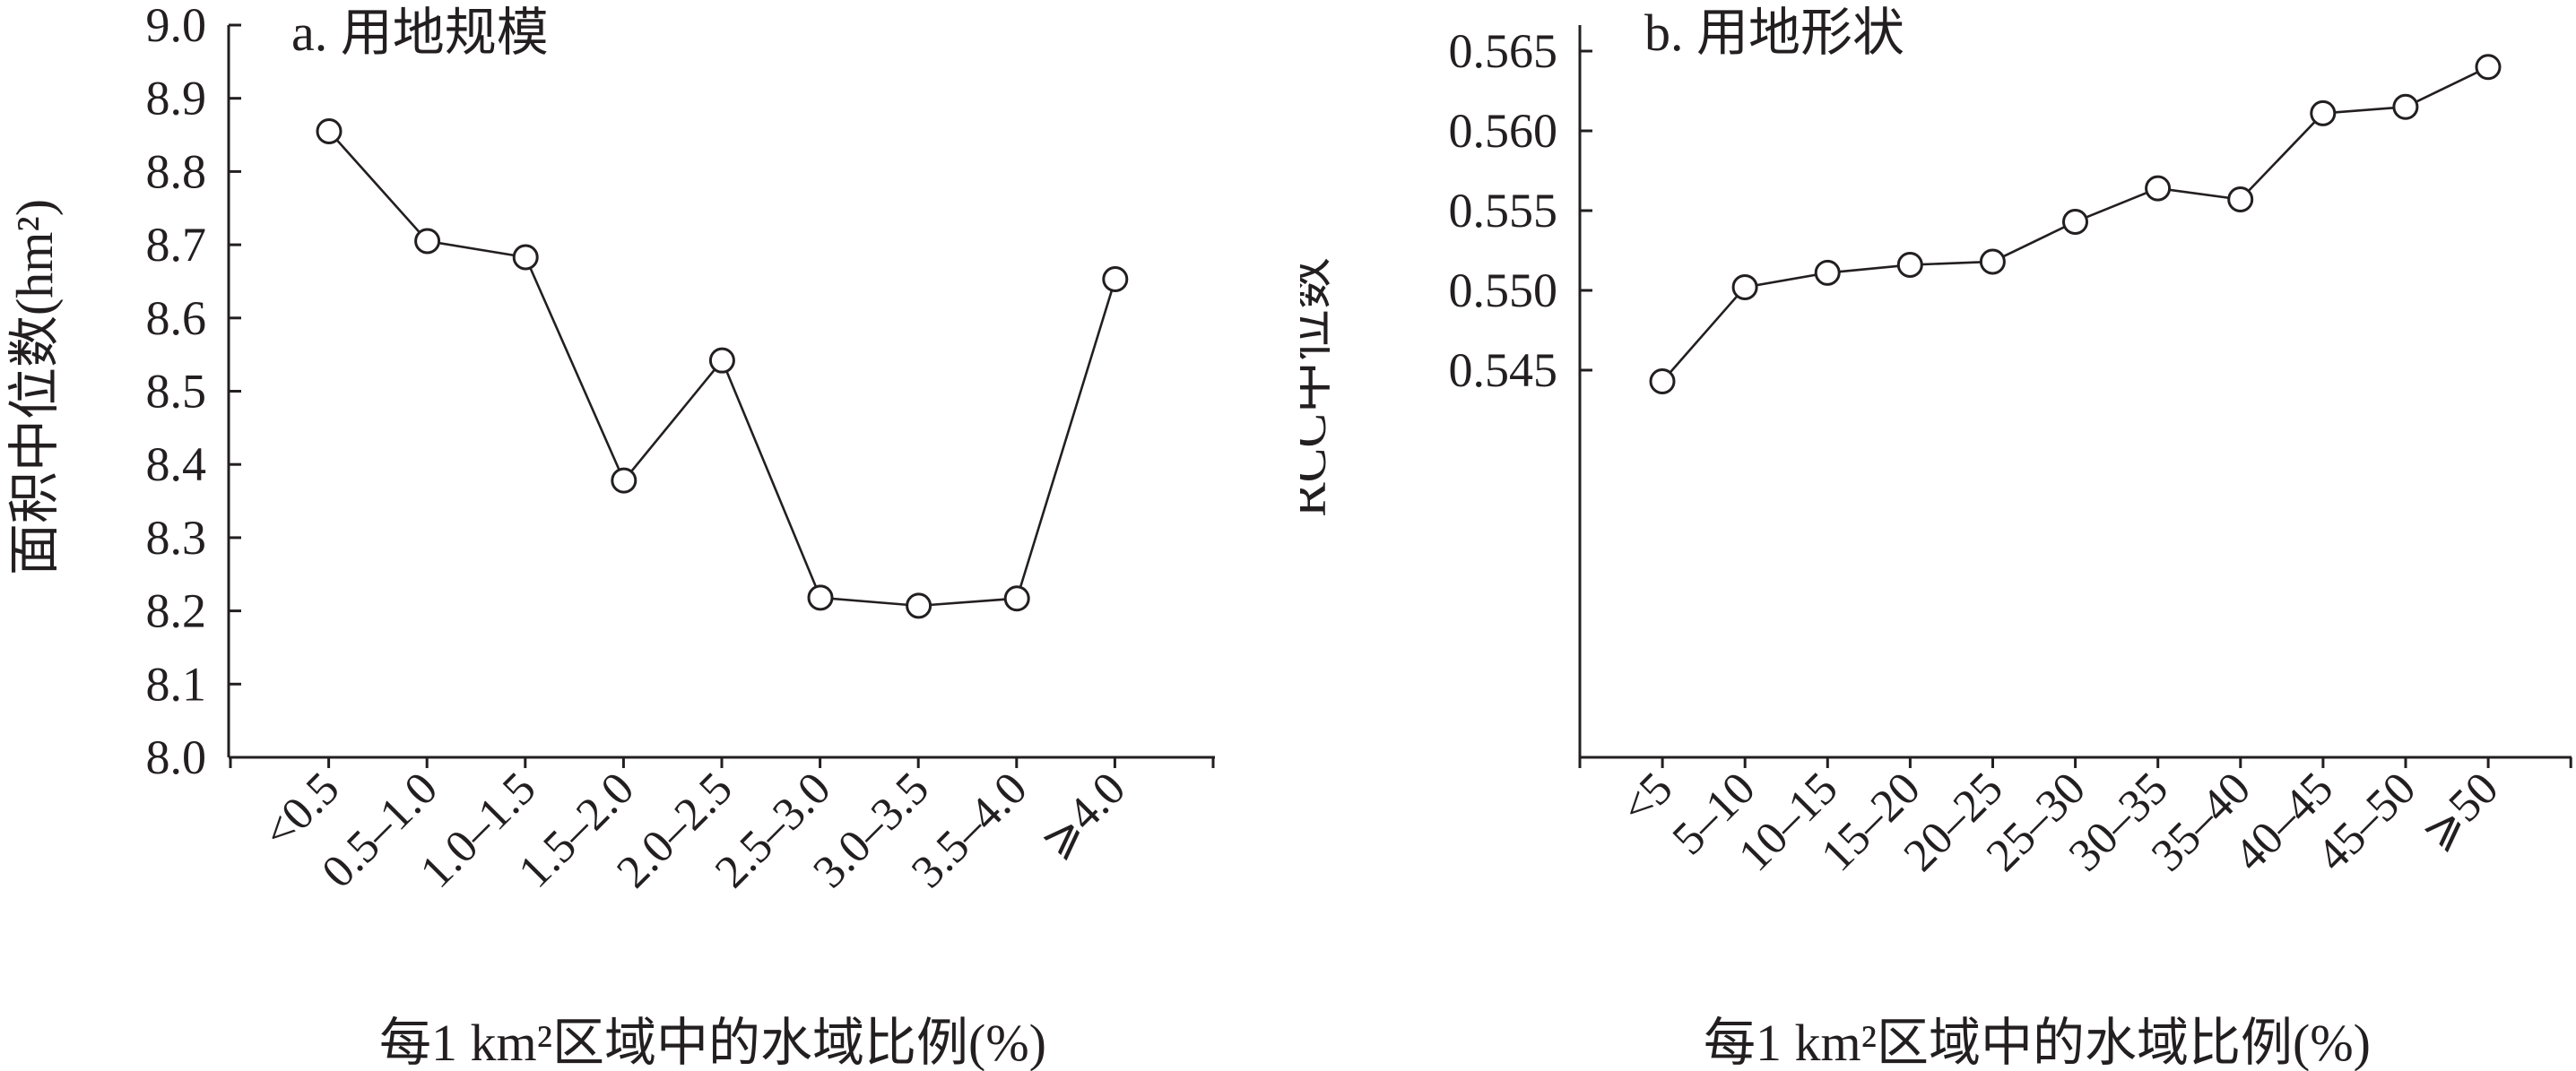 Image resolution: width=2576 pixels, height=1071 pixels. Describe the element at coordinates (2037, 1042) in the screenshot. I see `chart-b-x-axis-title: 每1 km²区域中的水域比例(%)` at that location.